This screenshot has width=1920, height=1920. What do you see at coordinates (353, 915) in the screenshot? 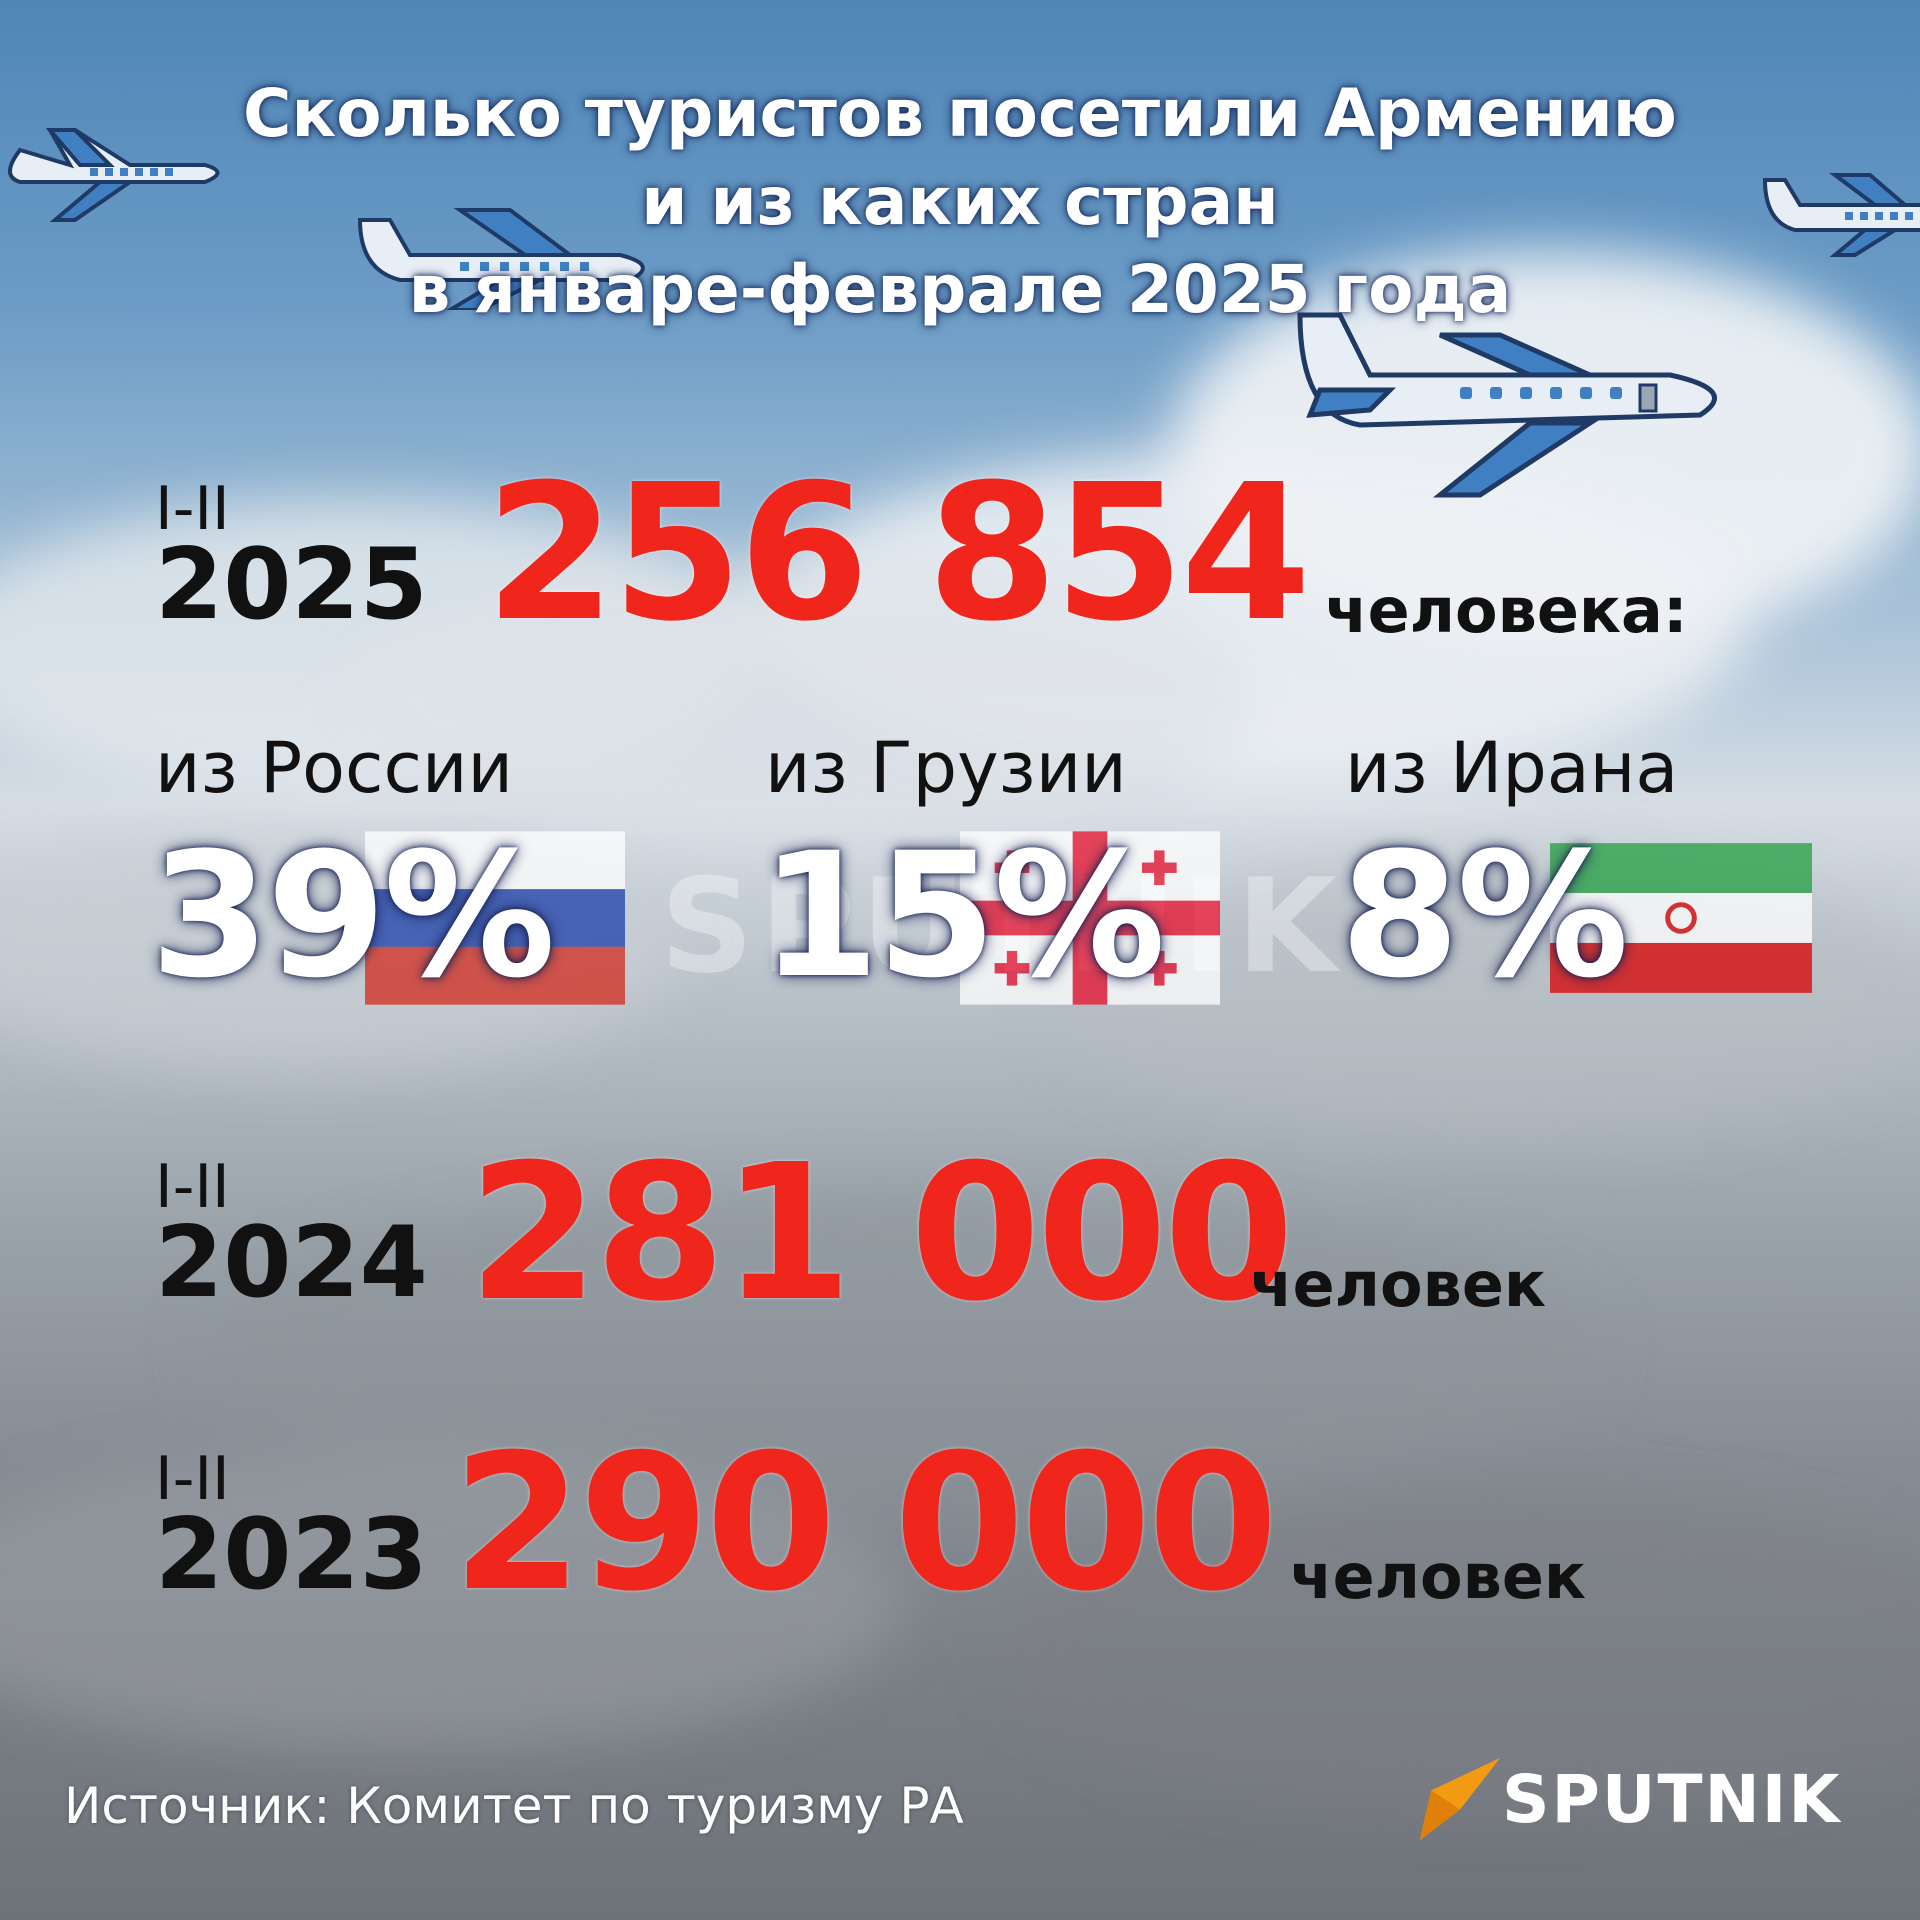
I see `percent-russia: 39%` at bounding box center [353, 915].